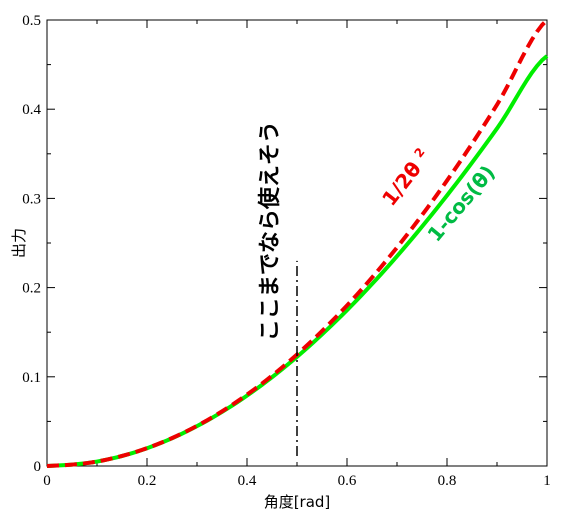 The image size is (566, 525). Describe the element at coordinates (31, 378) in the screenshot. I see `y-tick-label-1: 0.1` at that location.